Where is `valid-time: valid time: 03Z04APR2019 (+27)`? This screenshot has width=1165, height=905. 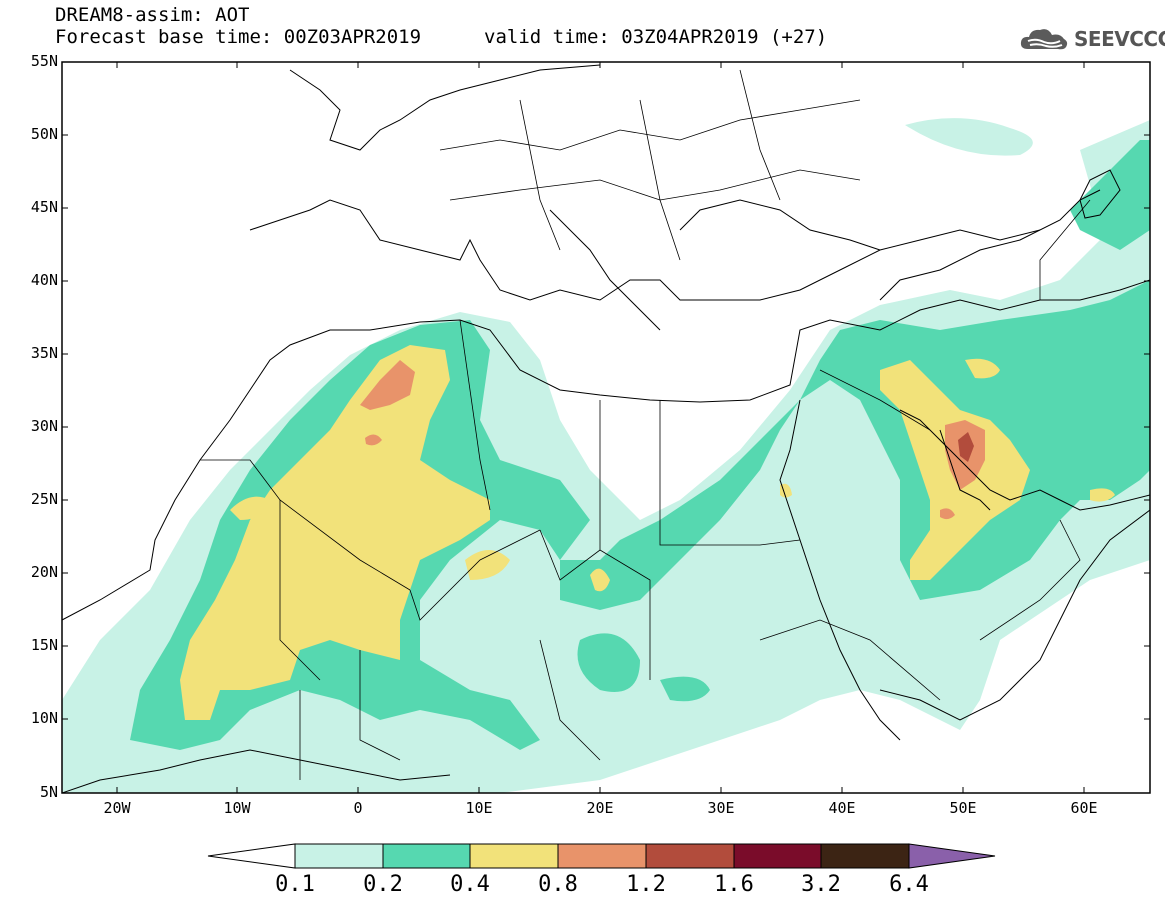 valid-time: valid time: 03Z04APR2019 (+27) is located at coordinates (656, 37).